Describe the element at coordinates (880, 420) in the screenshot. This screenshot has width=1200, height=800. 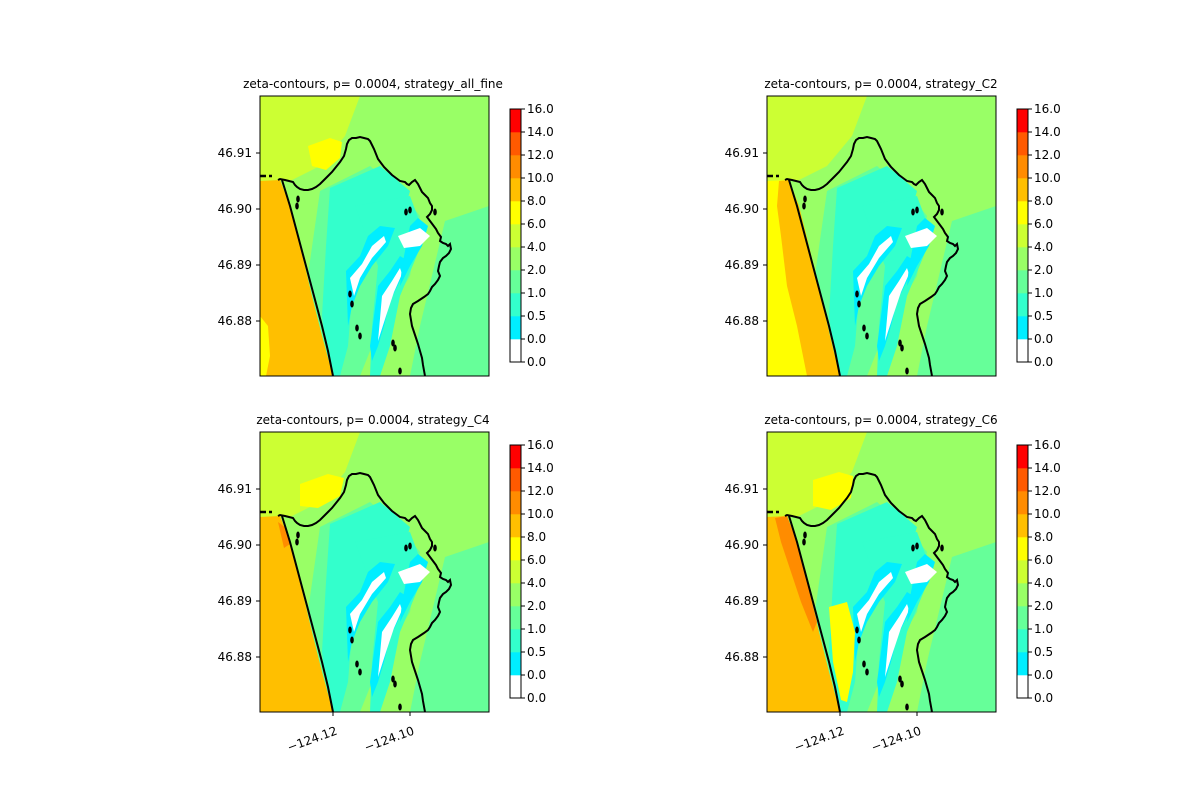
I see `panel-title: zeta-contours, p= 0.0004, strategy_C6` at that location.